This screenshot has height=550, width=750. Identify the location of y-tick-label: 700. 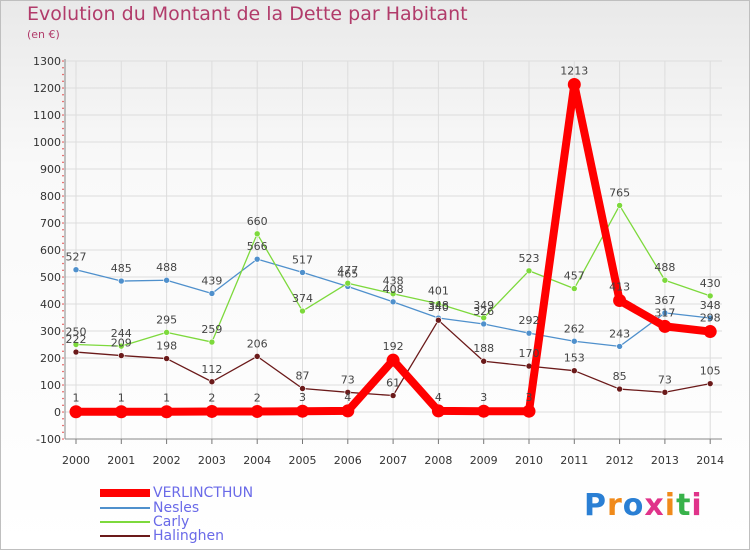
(50, 223).